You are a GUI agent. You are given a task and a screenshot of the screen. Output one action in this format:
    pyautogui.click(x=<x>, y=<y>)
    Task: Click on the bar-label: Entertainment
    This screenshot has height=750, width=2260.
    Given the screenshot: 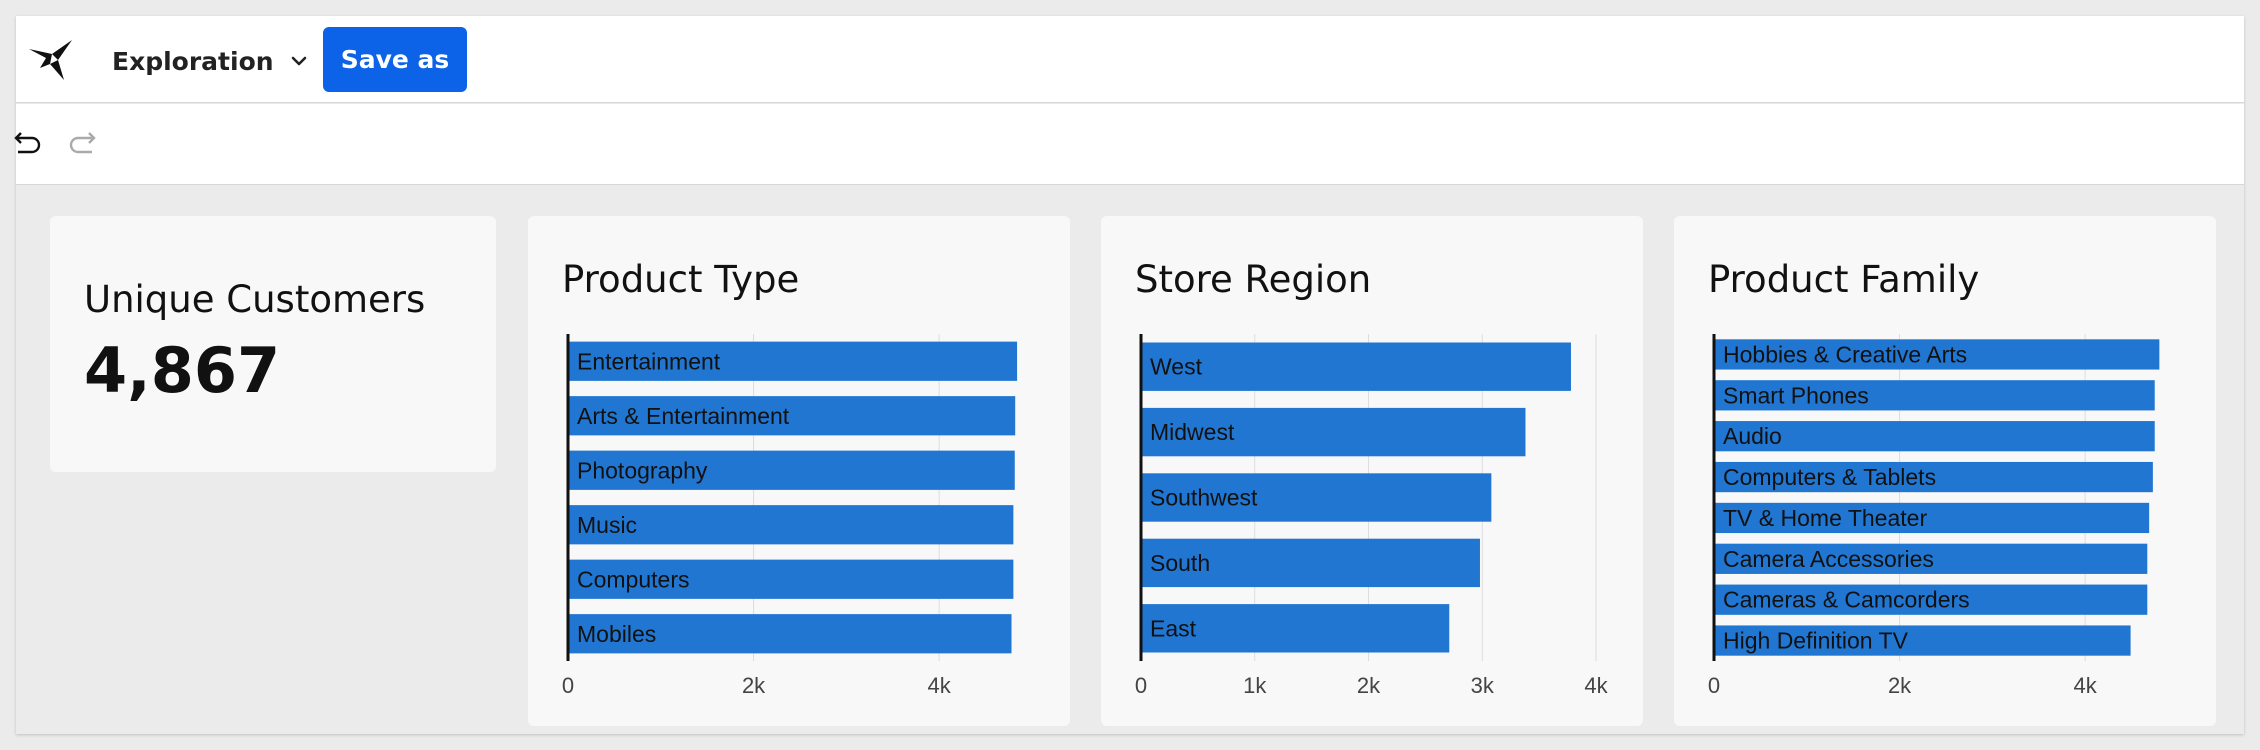 What is the action you would take?
    pyautogui.click(x=649, y=361)
    